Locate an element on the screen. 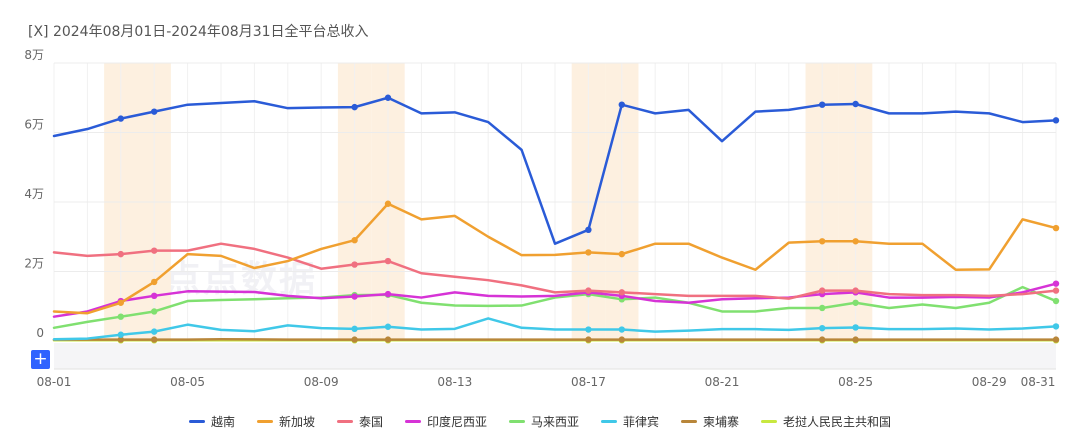 This screenshot has height=440, width=1080. x-tick-label: 08-01 is located at coordinates (54, 382).